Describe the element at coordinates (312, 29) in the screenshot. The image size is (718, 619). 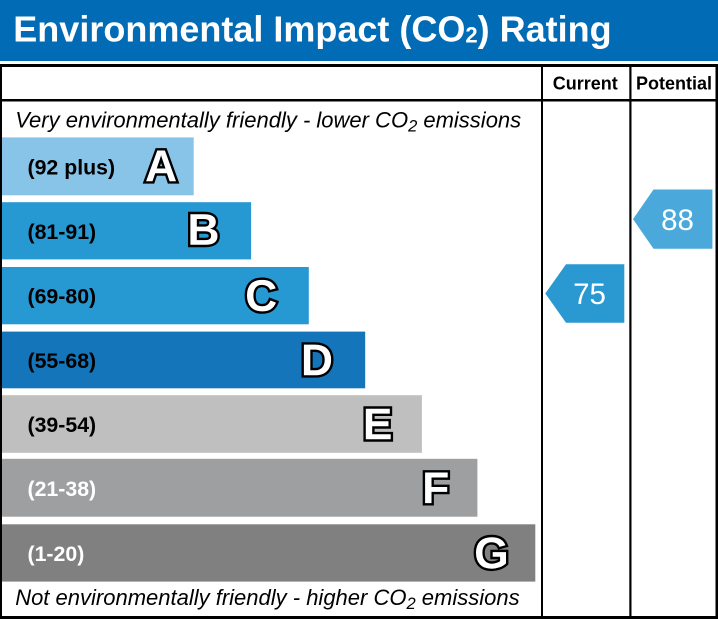
I see `svg-text:Environmental Impact (CO2) Rat: Environmental Impact (CO2) Rating` at that location.